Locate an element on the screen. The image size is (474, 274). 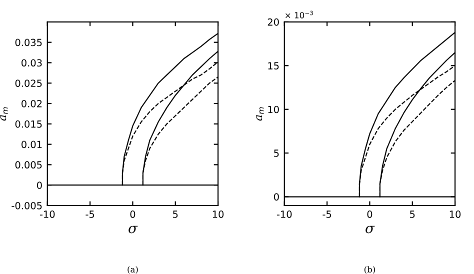
y-tick-label: 0.015 is located at coordinates (28, 124).